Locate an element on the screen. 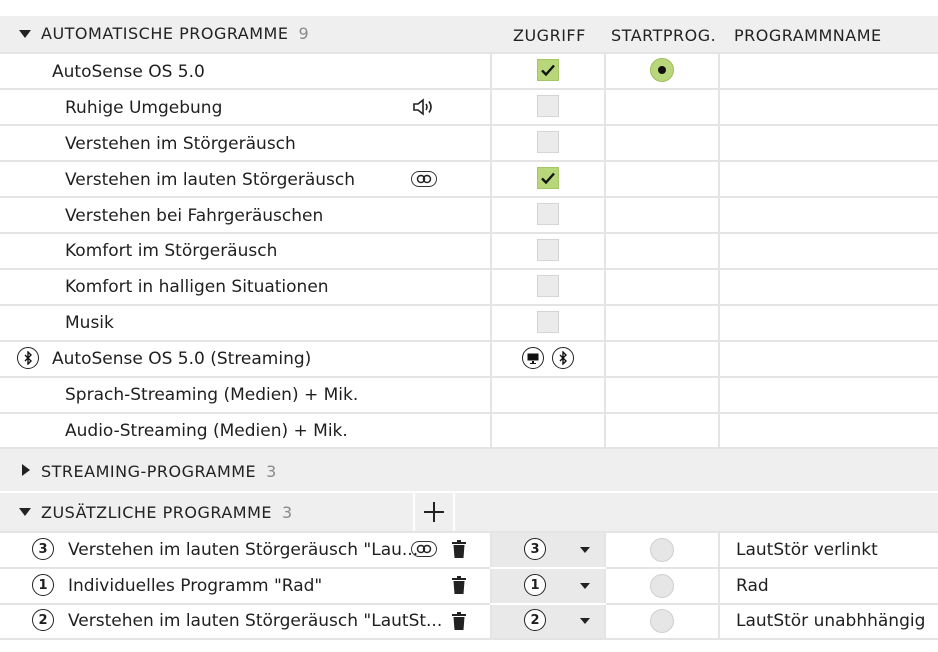  program-name: LautStör verlinkt is located at coordinates (807, 550).